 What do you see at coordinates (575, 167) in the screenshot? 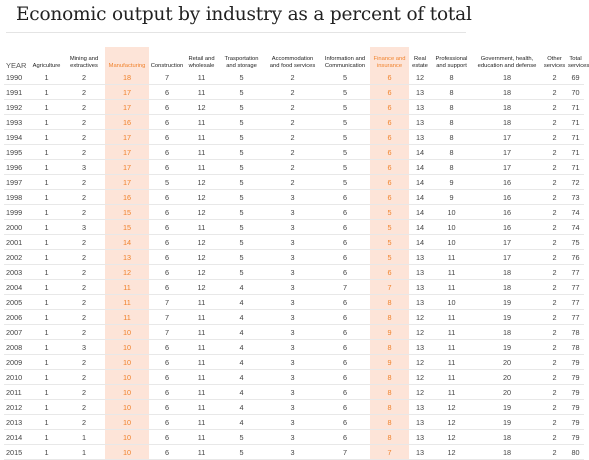
I see `value-cell-total-services: 71` at bounding box center [575, 167].